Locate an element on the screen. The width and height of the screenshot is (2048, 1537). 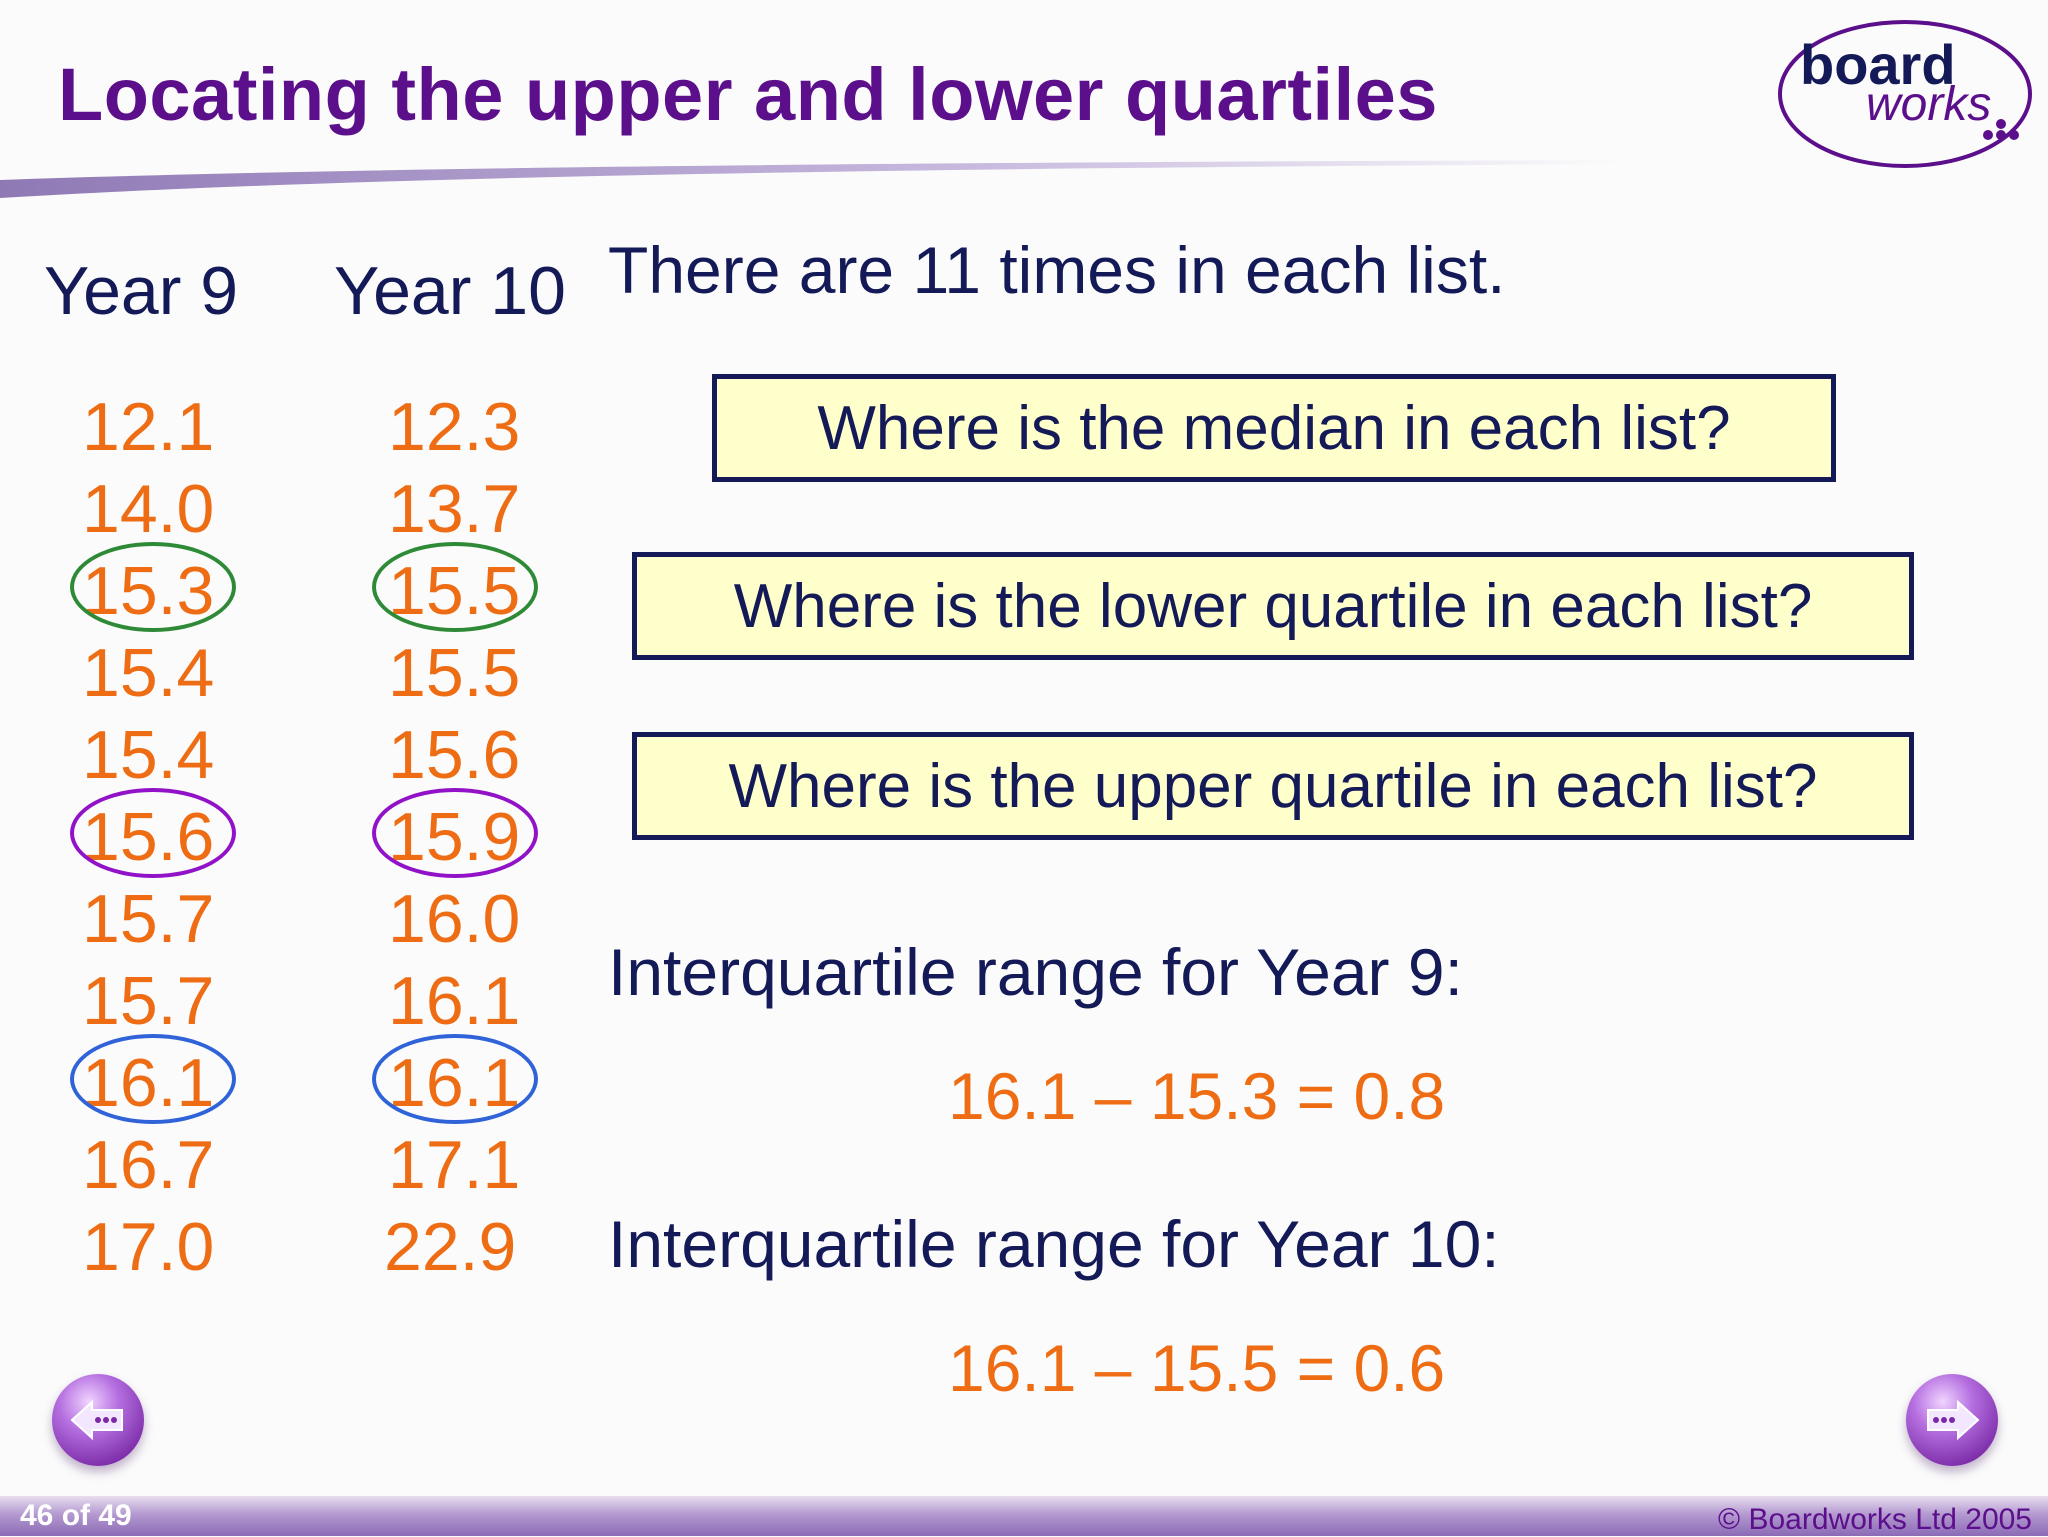
logo-text-works: works is located at coordinates (1928, 104).